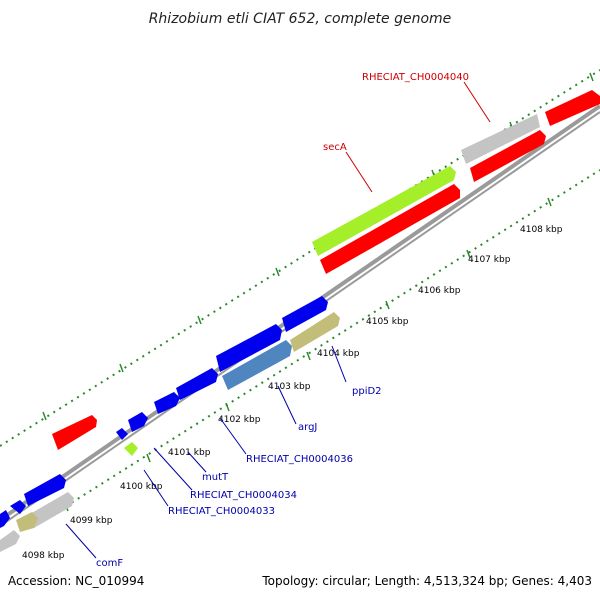 This screenshot has width=600, height=600. What do you see at coordinates (141, 487) in the screenshot?
I see `kbp-label: 4100 kbp` at bounding box center [141, 487].